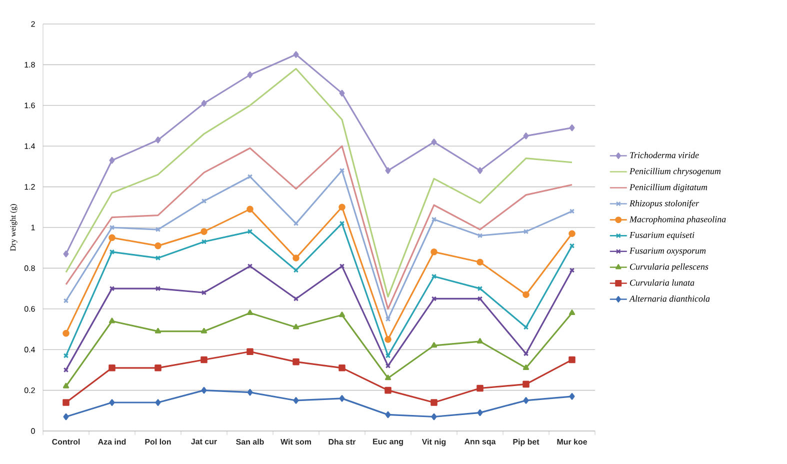  I want to click on legend-label: Penicillium chrysogenum, so click(675, 172).